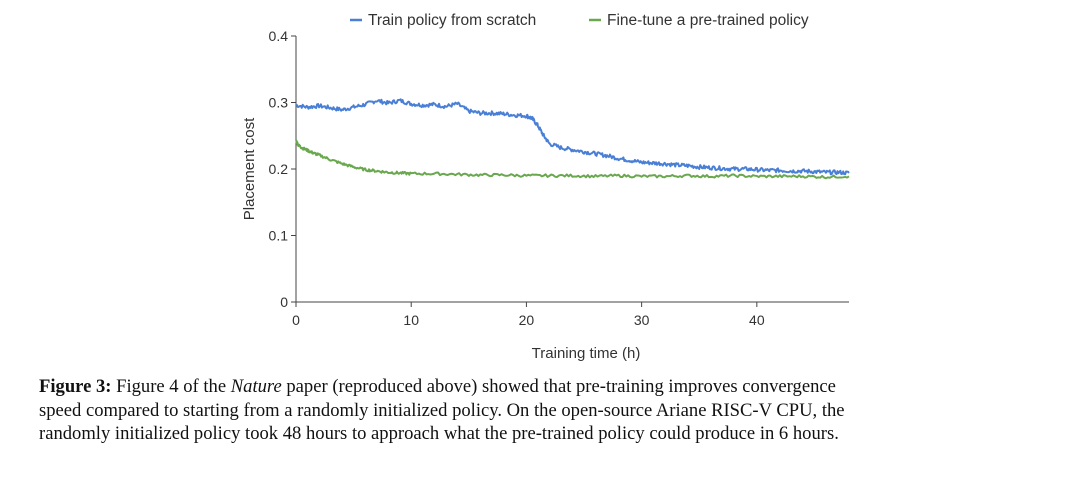 The image size is (1080, 483). Describe the element at coordinates (452, 20) in the screenshot. I see `legend-label-scratch: Train policy from scratch` at that location.